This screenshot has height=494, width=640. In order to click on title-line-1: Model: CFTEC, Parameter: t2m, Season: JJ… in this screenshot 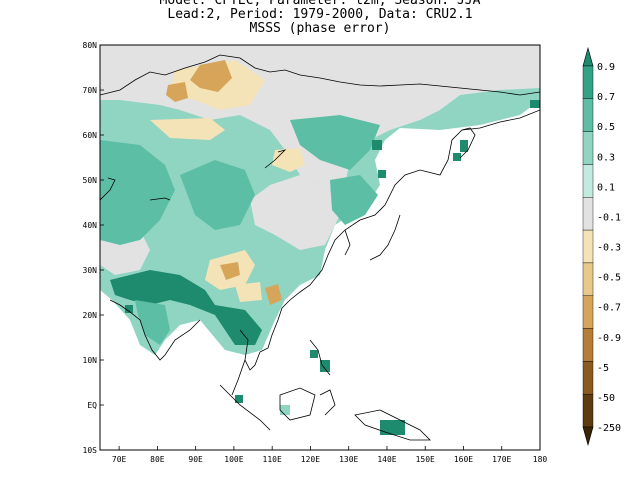, I will do `click(320, 4)`.